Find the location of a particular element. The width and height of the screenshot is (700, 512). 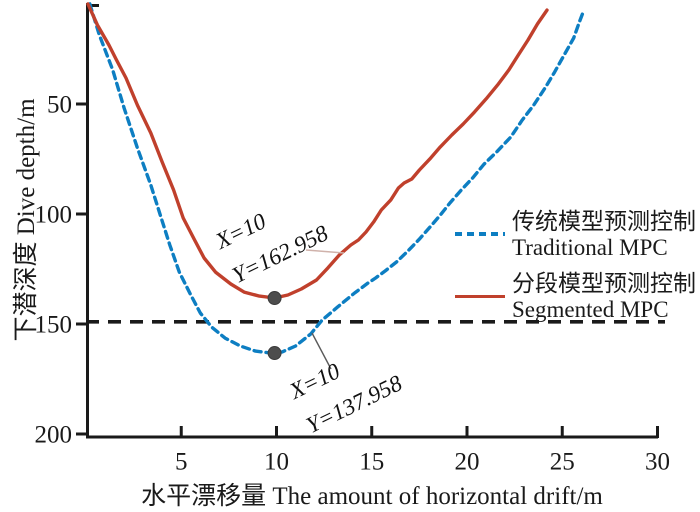

marker-dot-traditional is located at coordinates (274, 353).